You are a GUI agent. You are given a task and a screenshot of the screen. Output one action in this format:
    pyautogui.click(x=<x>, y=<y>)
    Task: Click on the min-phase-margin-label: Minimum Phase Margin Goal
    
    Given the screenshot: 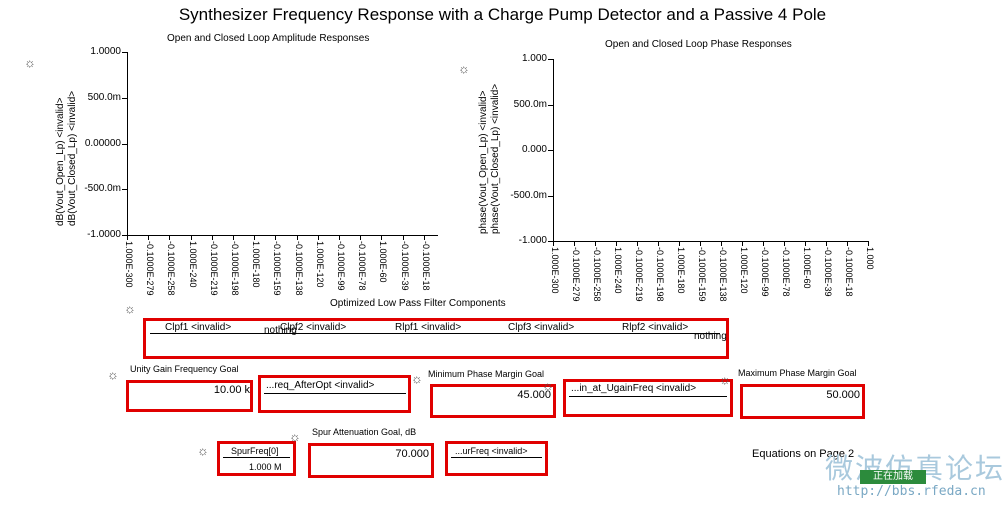 What is the action you would take?
    pyautogui.click(x=486, y=374)
    